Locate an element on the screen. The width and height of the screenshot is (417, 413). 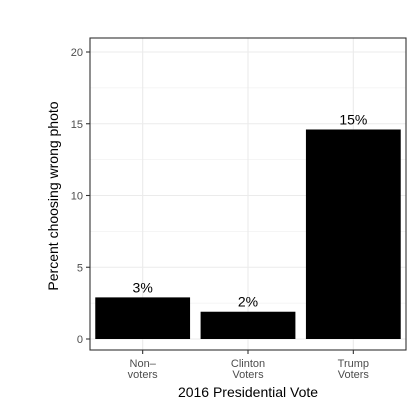
y-tick-label: 5 is located at coordinates (80, 268).